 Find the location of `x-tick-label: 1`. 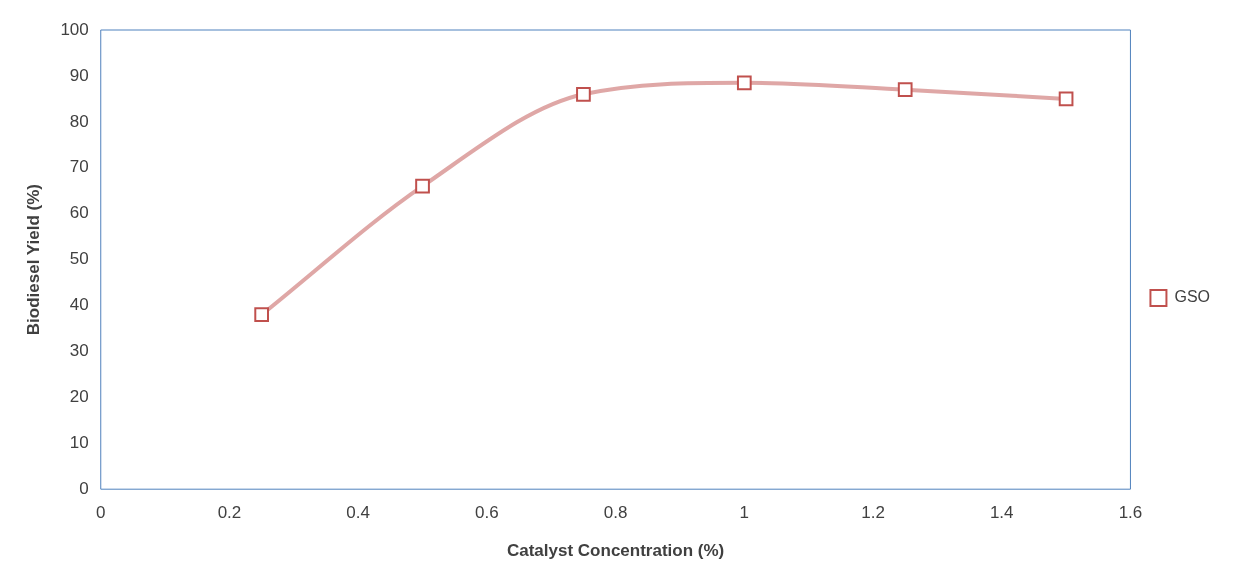

x-tick-label: 1 is located at coordinates (744, 513).